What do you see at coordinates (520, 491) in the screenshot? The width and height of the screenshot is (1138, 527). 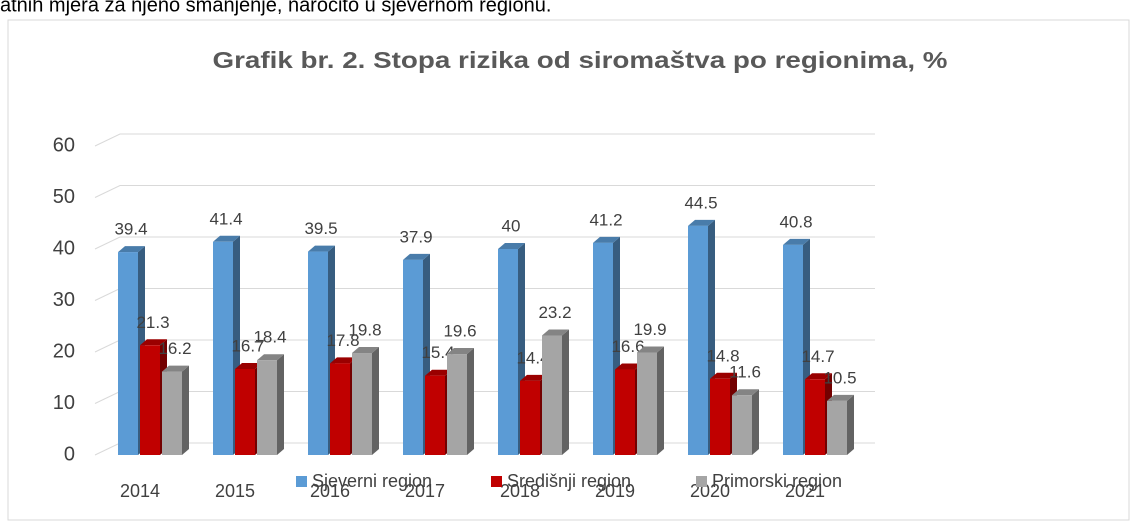 I see `x-tick-label: 2018` at bounding box center [520, 491].